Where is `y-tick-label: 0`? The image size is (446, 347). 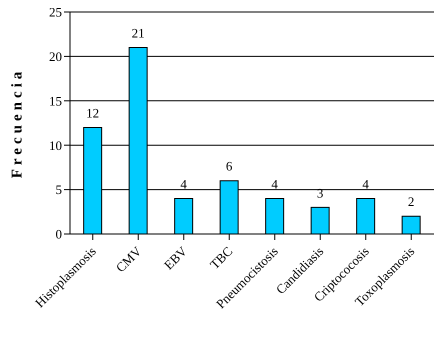 y-tick-label: 0 is located at coordinates (59, 234).